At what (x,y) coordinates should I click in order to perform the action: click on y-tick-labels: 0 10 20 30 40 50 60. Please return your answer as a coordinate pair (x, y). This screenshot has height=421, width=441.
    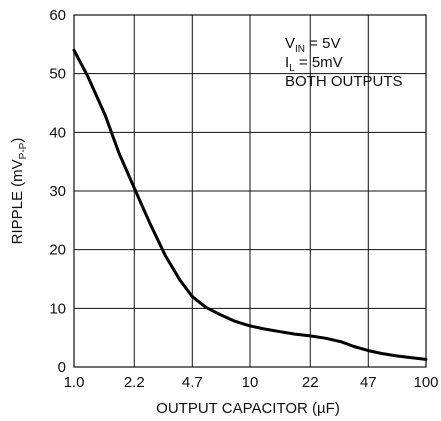
    Looking at the image, I should click on (57, 191).